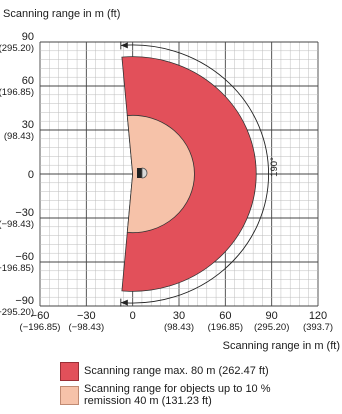  I want to click on x-tick-label: −60, so click(40, 316).